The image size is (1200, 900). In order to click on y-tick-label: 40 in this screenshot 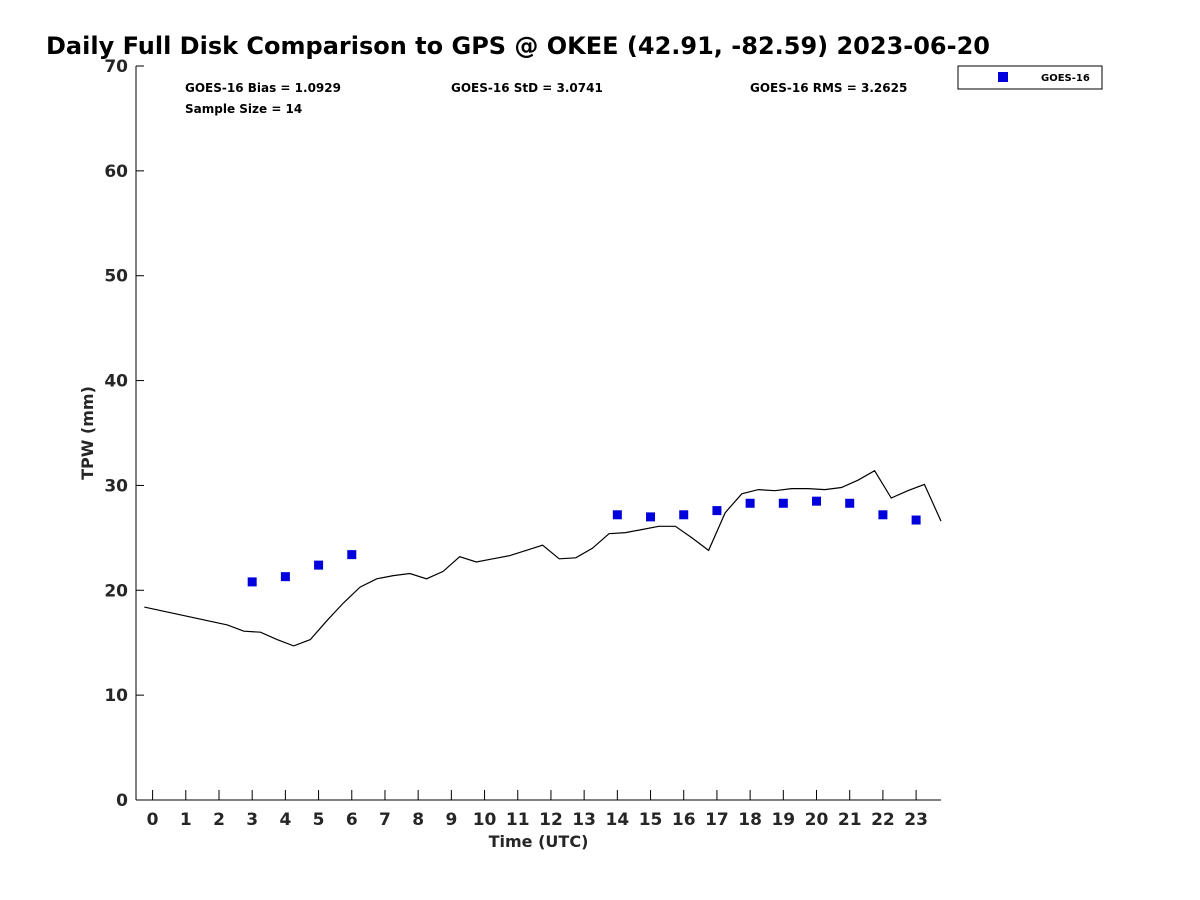, I will do `click(116, 382)`.